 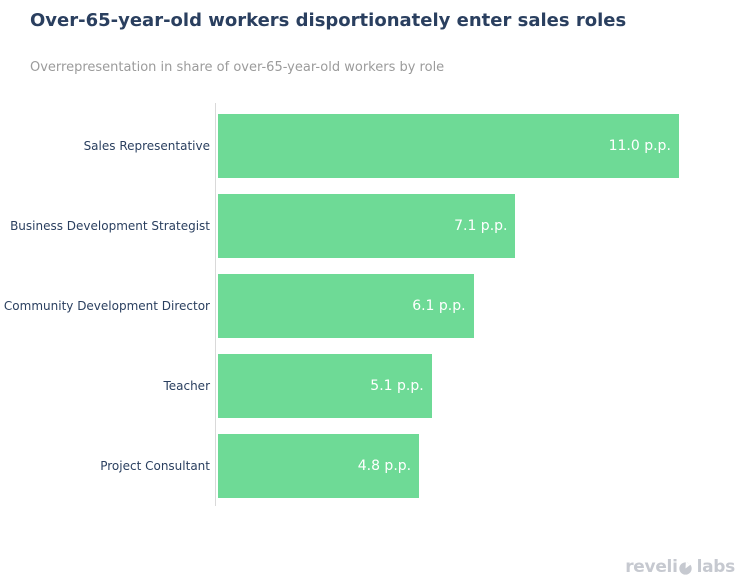 I want to click on category-label: Teacher, so click(x=186, y=386).